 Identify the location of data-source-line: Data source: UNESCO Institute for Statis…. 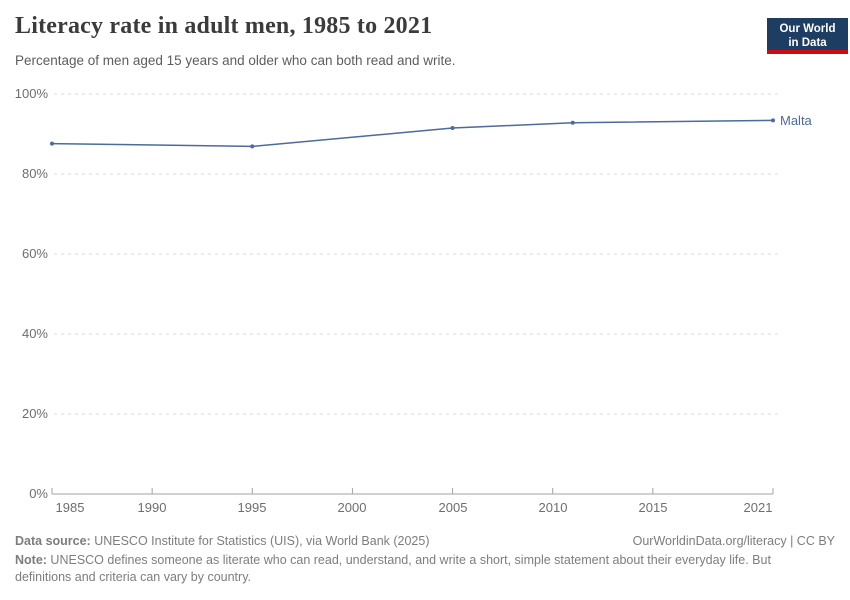
(222, 541).